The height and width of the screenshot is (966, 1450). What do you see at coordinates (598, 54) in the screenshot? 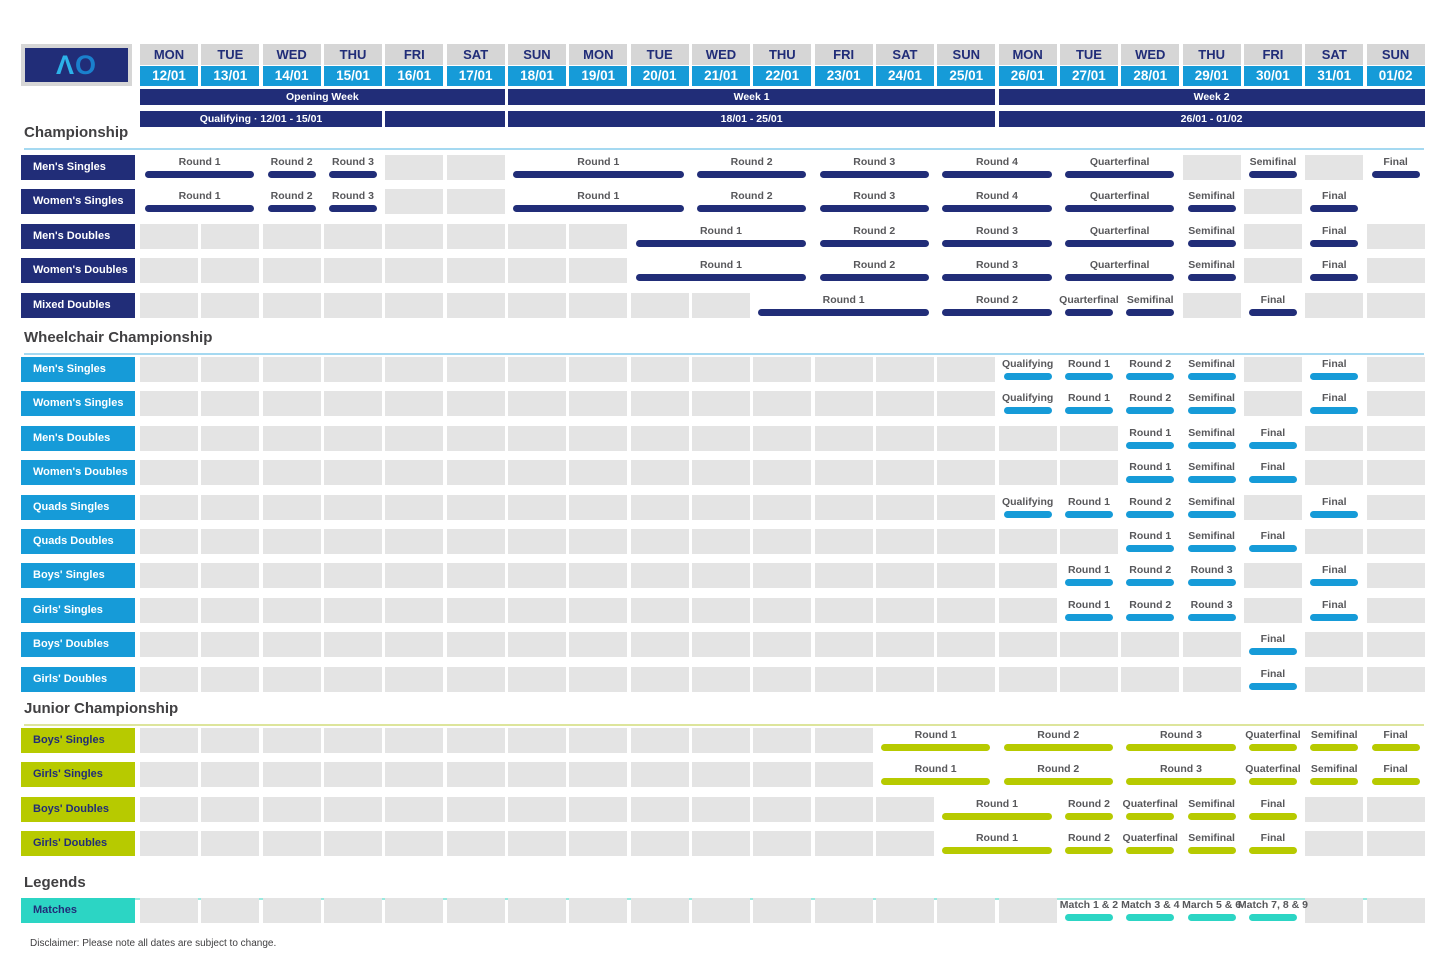
I see `day-name-cell: MON` at bounding box center [598, 54].